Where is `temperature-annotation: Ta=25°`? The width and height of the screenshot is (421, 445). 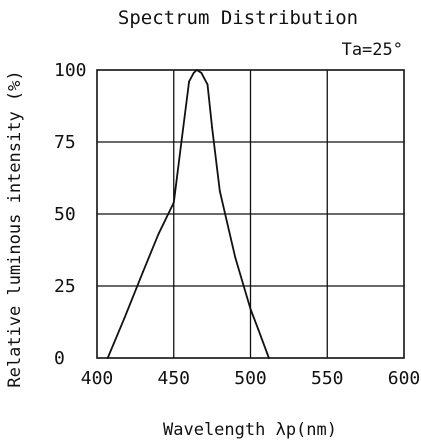 temperature-annotation: Ta=25° is located at coordinates (372, 50).